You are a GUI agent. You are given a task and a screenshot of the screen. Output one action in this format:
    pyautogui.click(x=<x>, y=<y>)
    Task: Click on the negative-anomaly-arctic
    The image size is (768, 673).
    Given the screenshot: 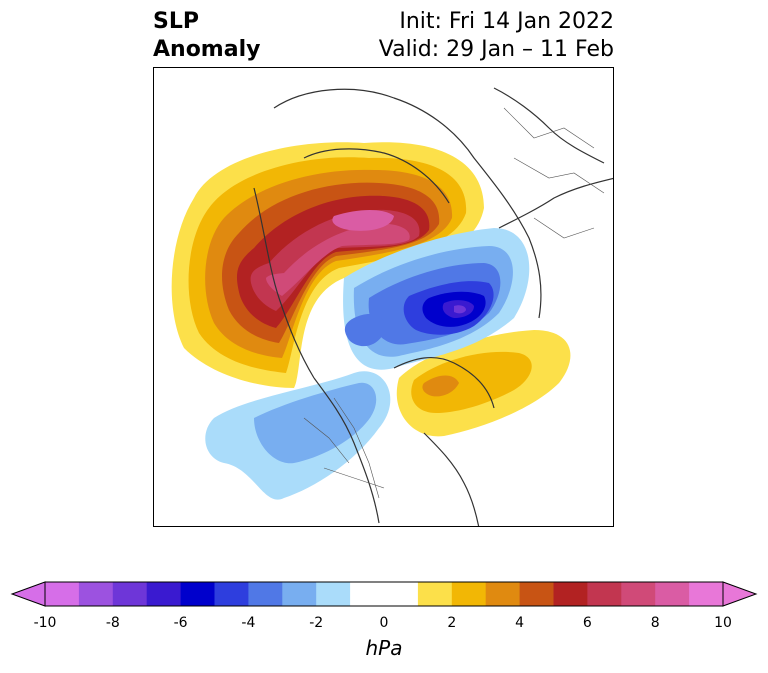 What is the action you would take?
    pyautogui.click(x=436, y=299)
    